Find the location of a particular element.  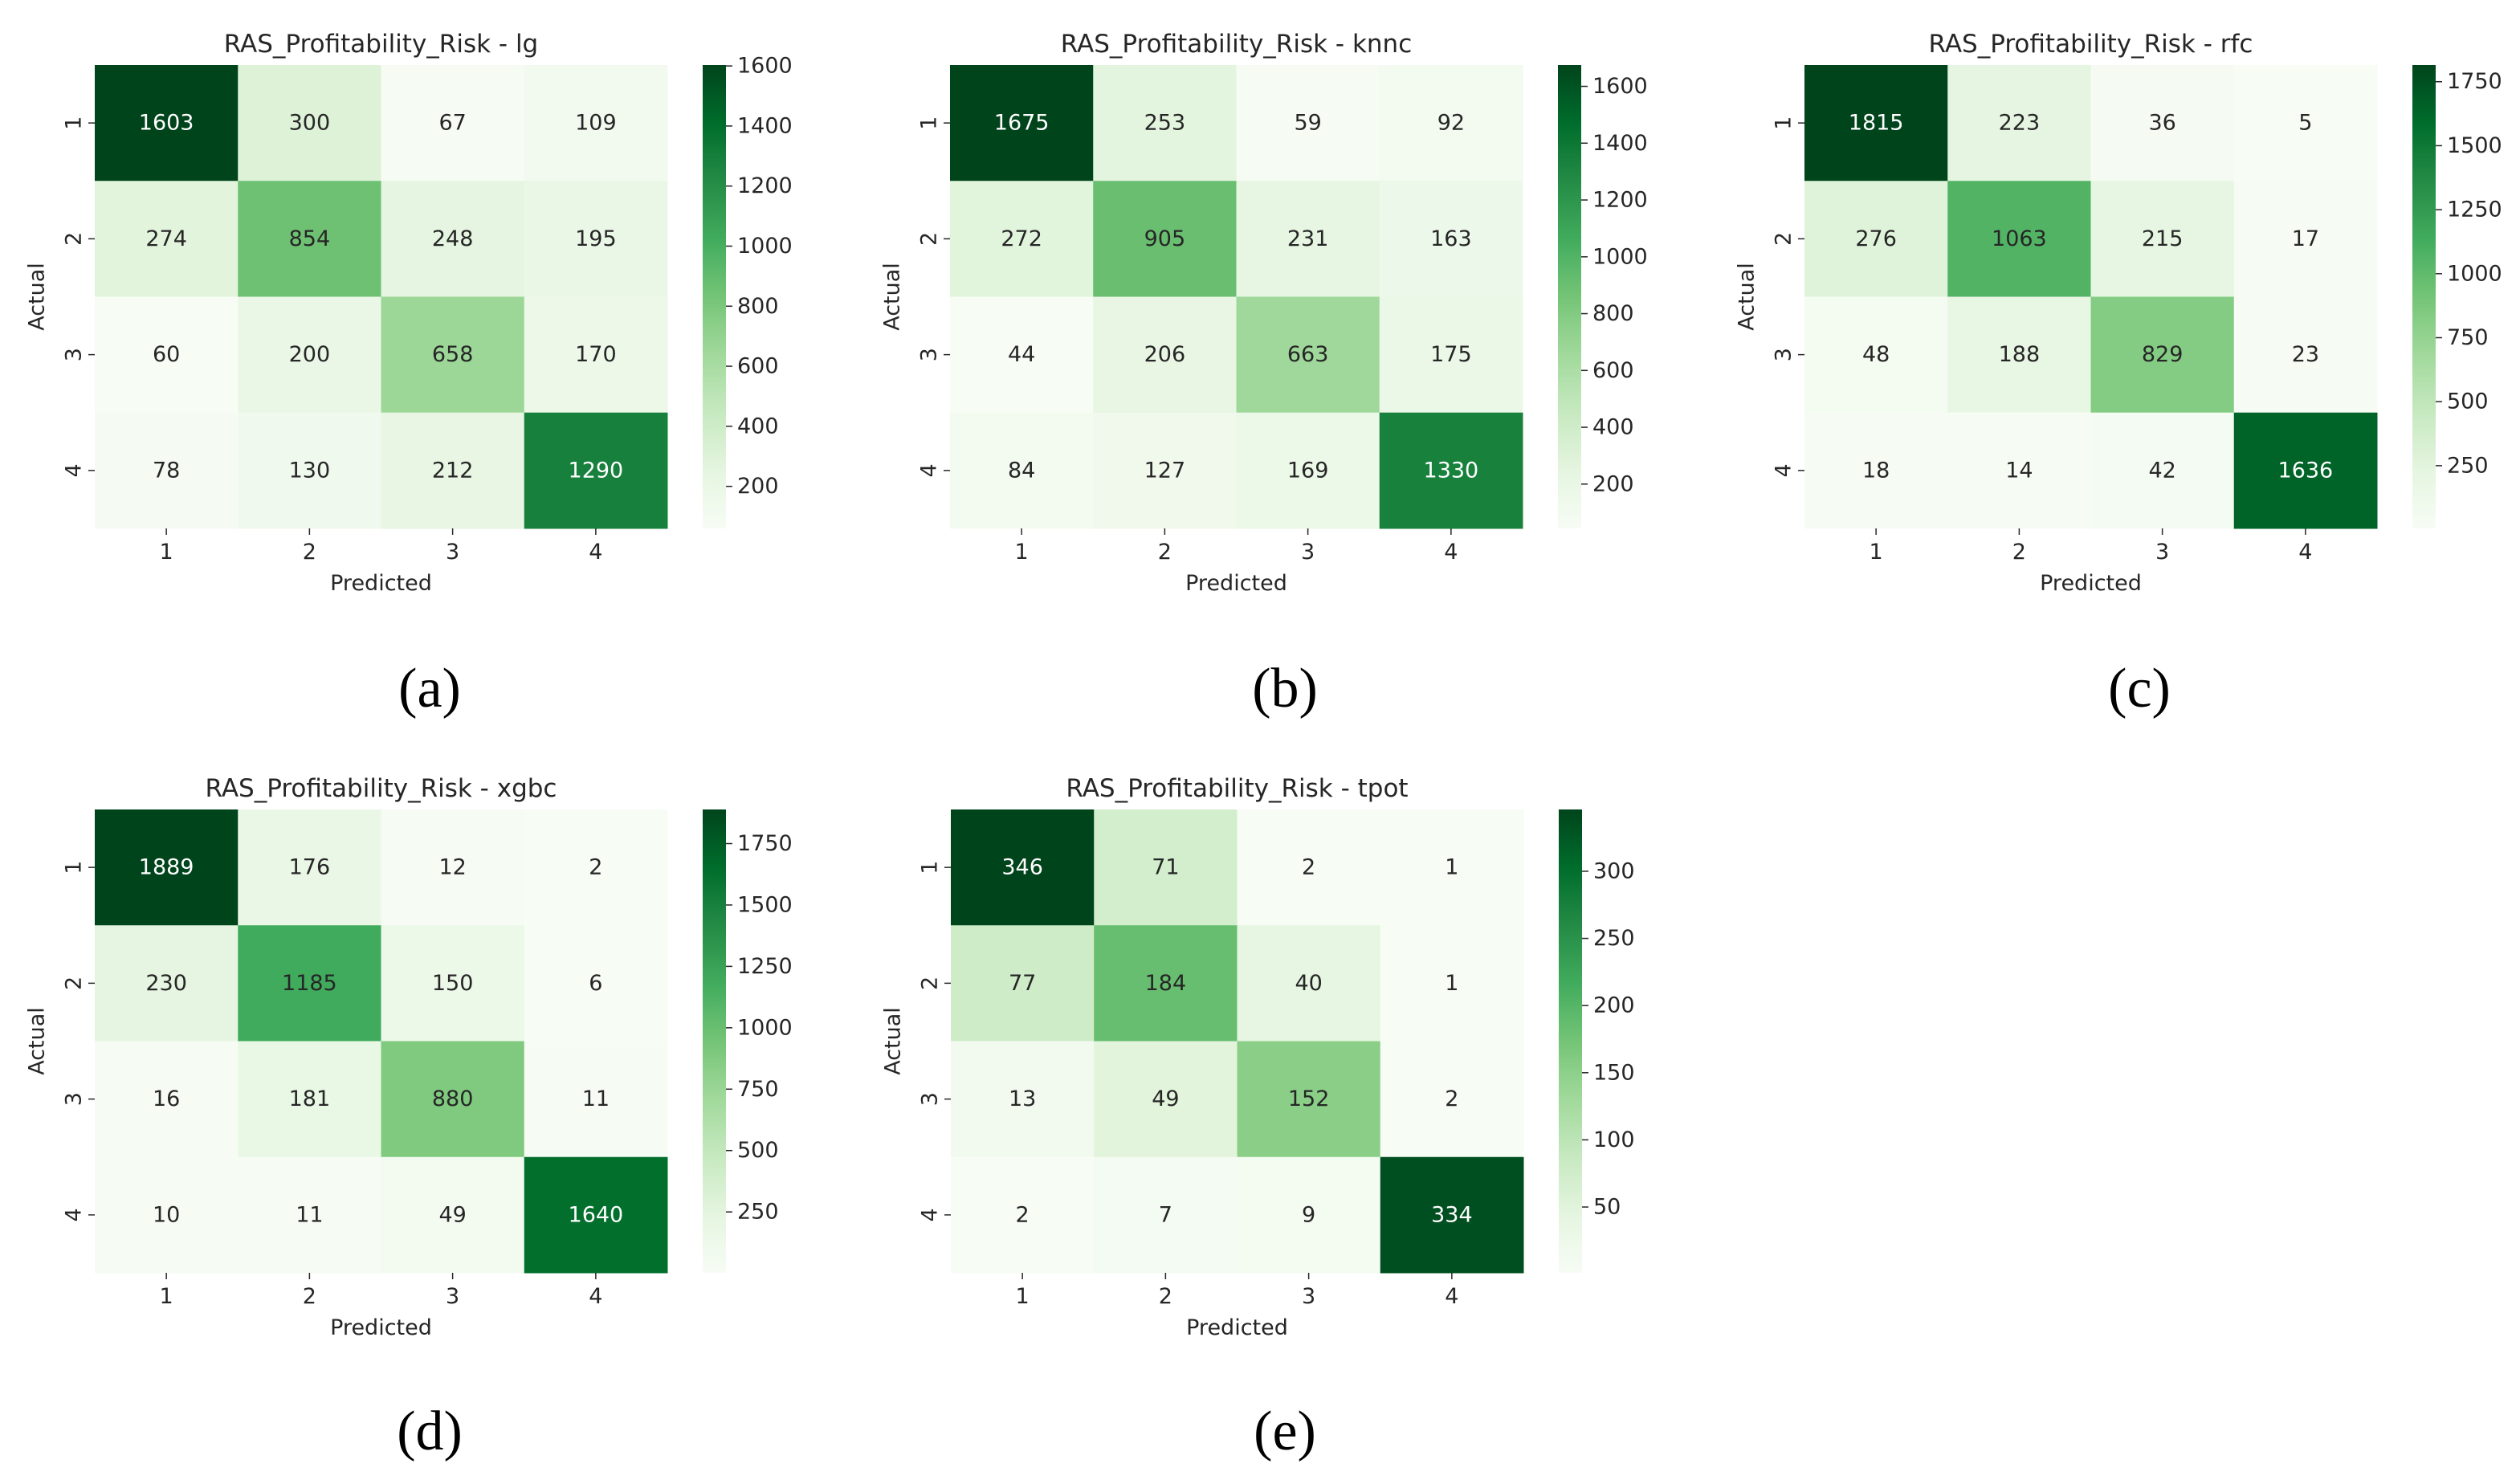

colorbar-tick-label: 1000 is located at coordinates (1620, 256).